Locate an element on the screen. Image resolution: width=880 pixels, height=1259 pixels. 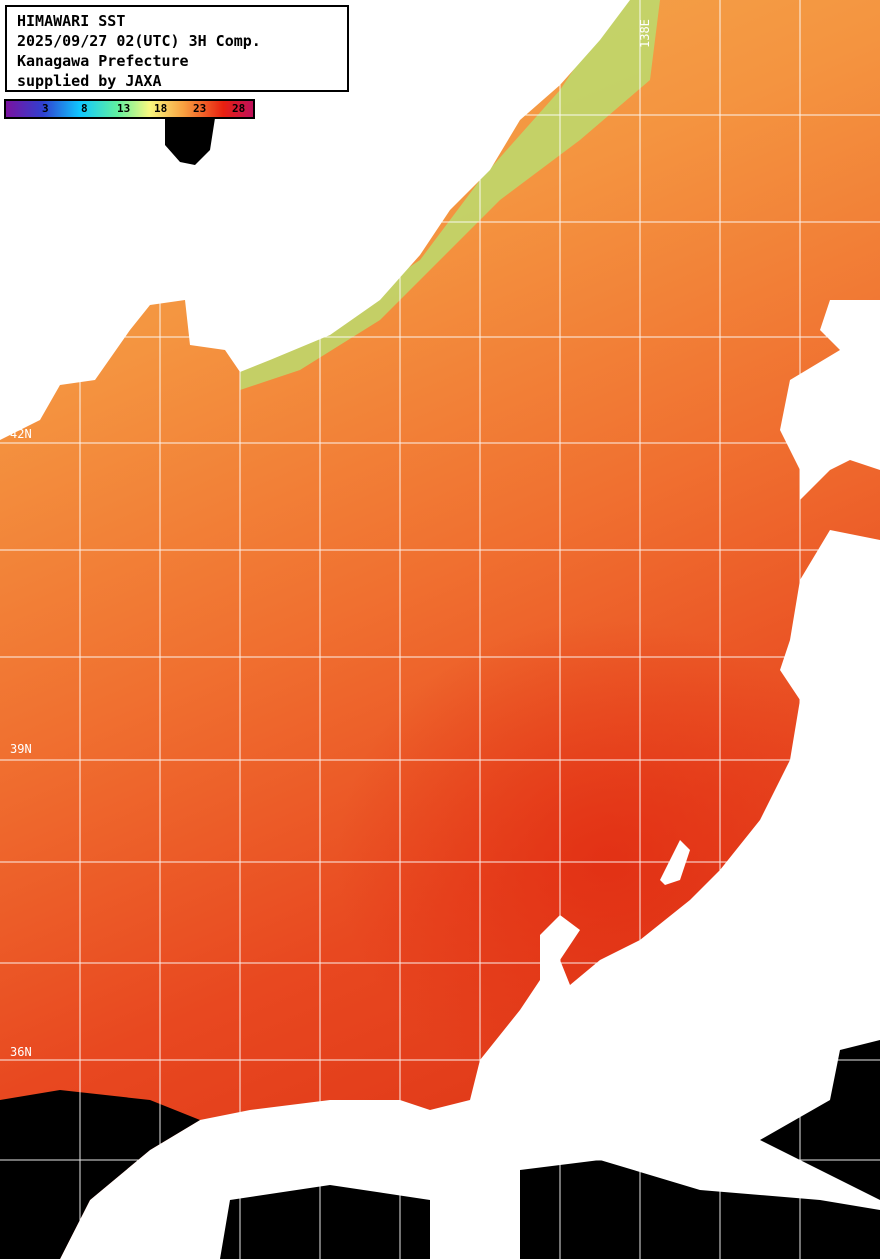
lat-label-39n: 39N is located at coordinates (21, 749).